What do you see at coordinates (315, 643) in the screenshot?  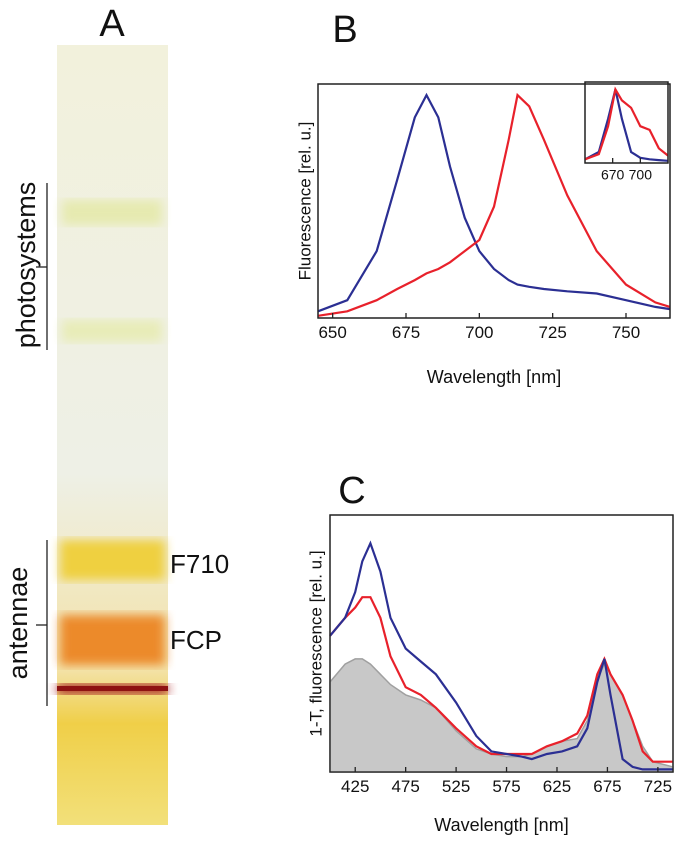 I see `y-axis-label: 1-T, fluorescence [rel. u.]` at bounding box center [315, 643].